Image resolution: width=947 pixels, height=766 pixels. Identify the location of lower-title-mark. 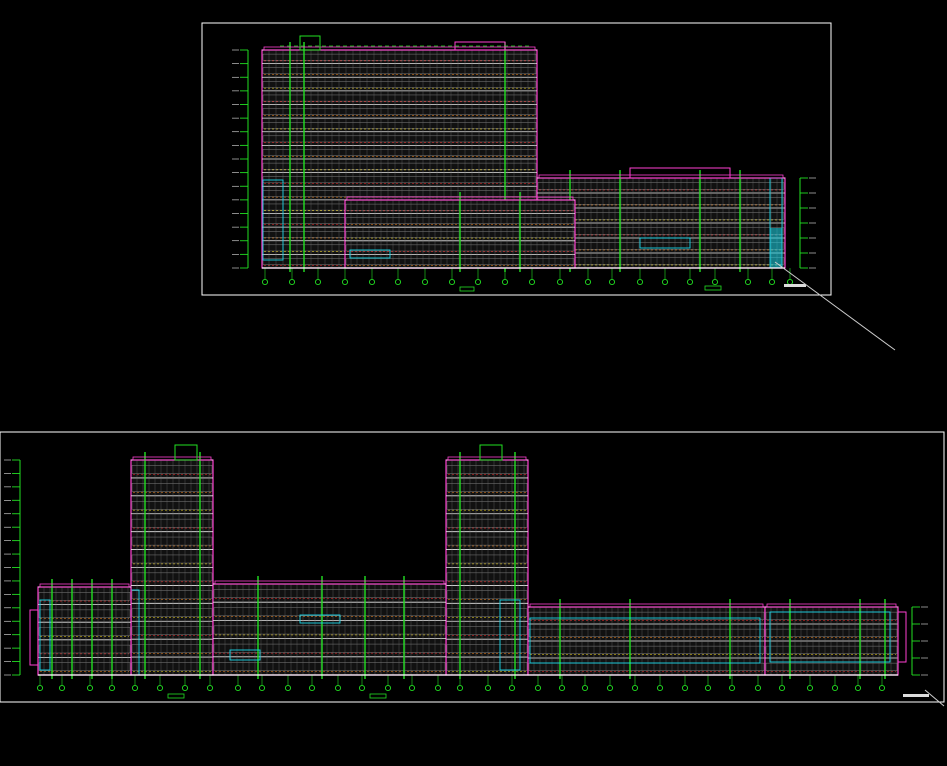
(916, 695).